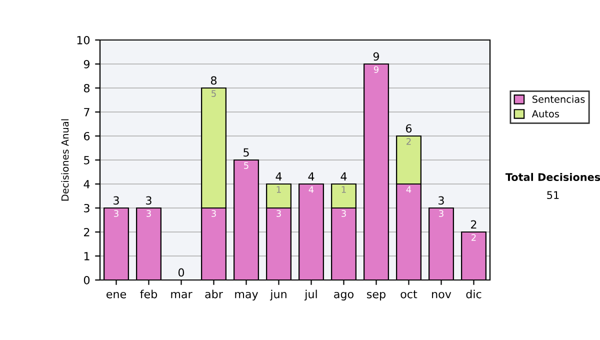 This screenshot has width=600, height=340. I want to click on y-tick-label: 6, so click(87, 136).